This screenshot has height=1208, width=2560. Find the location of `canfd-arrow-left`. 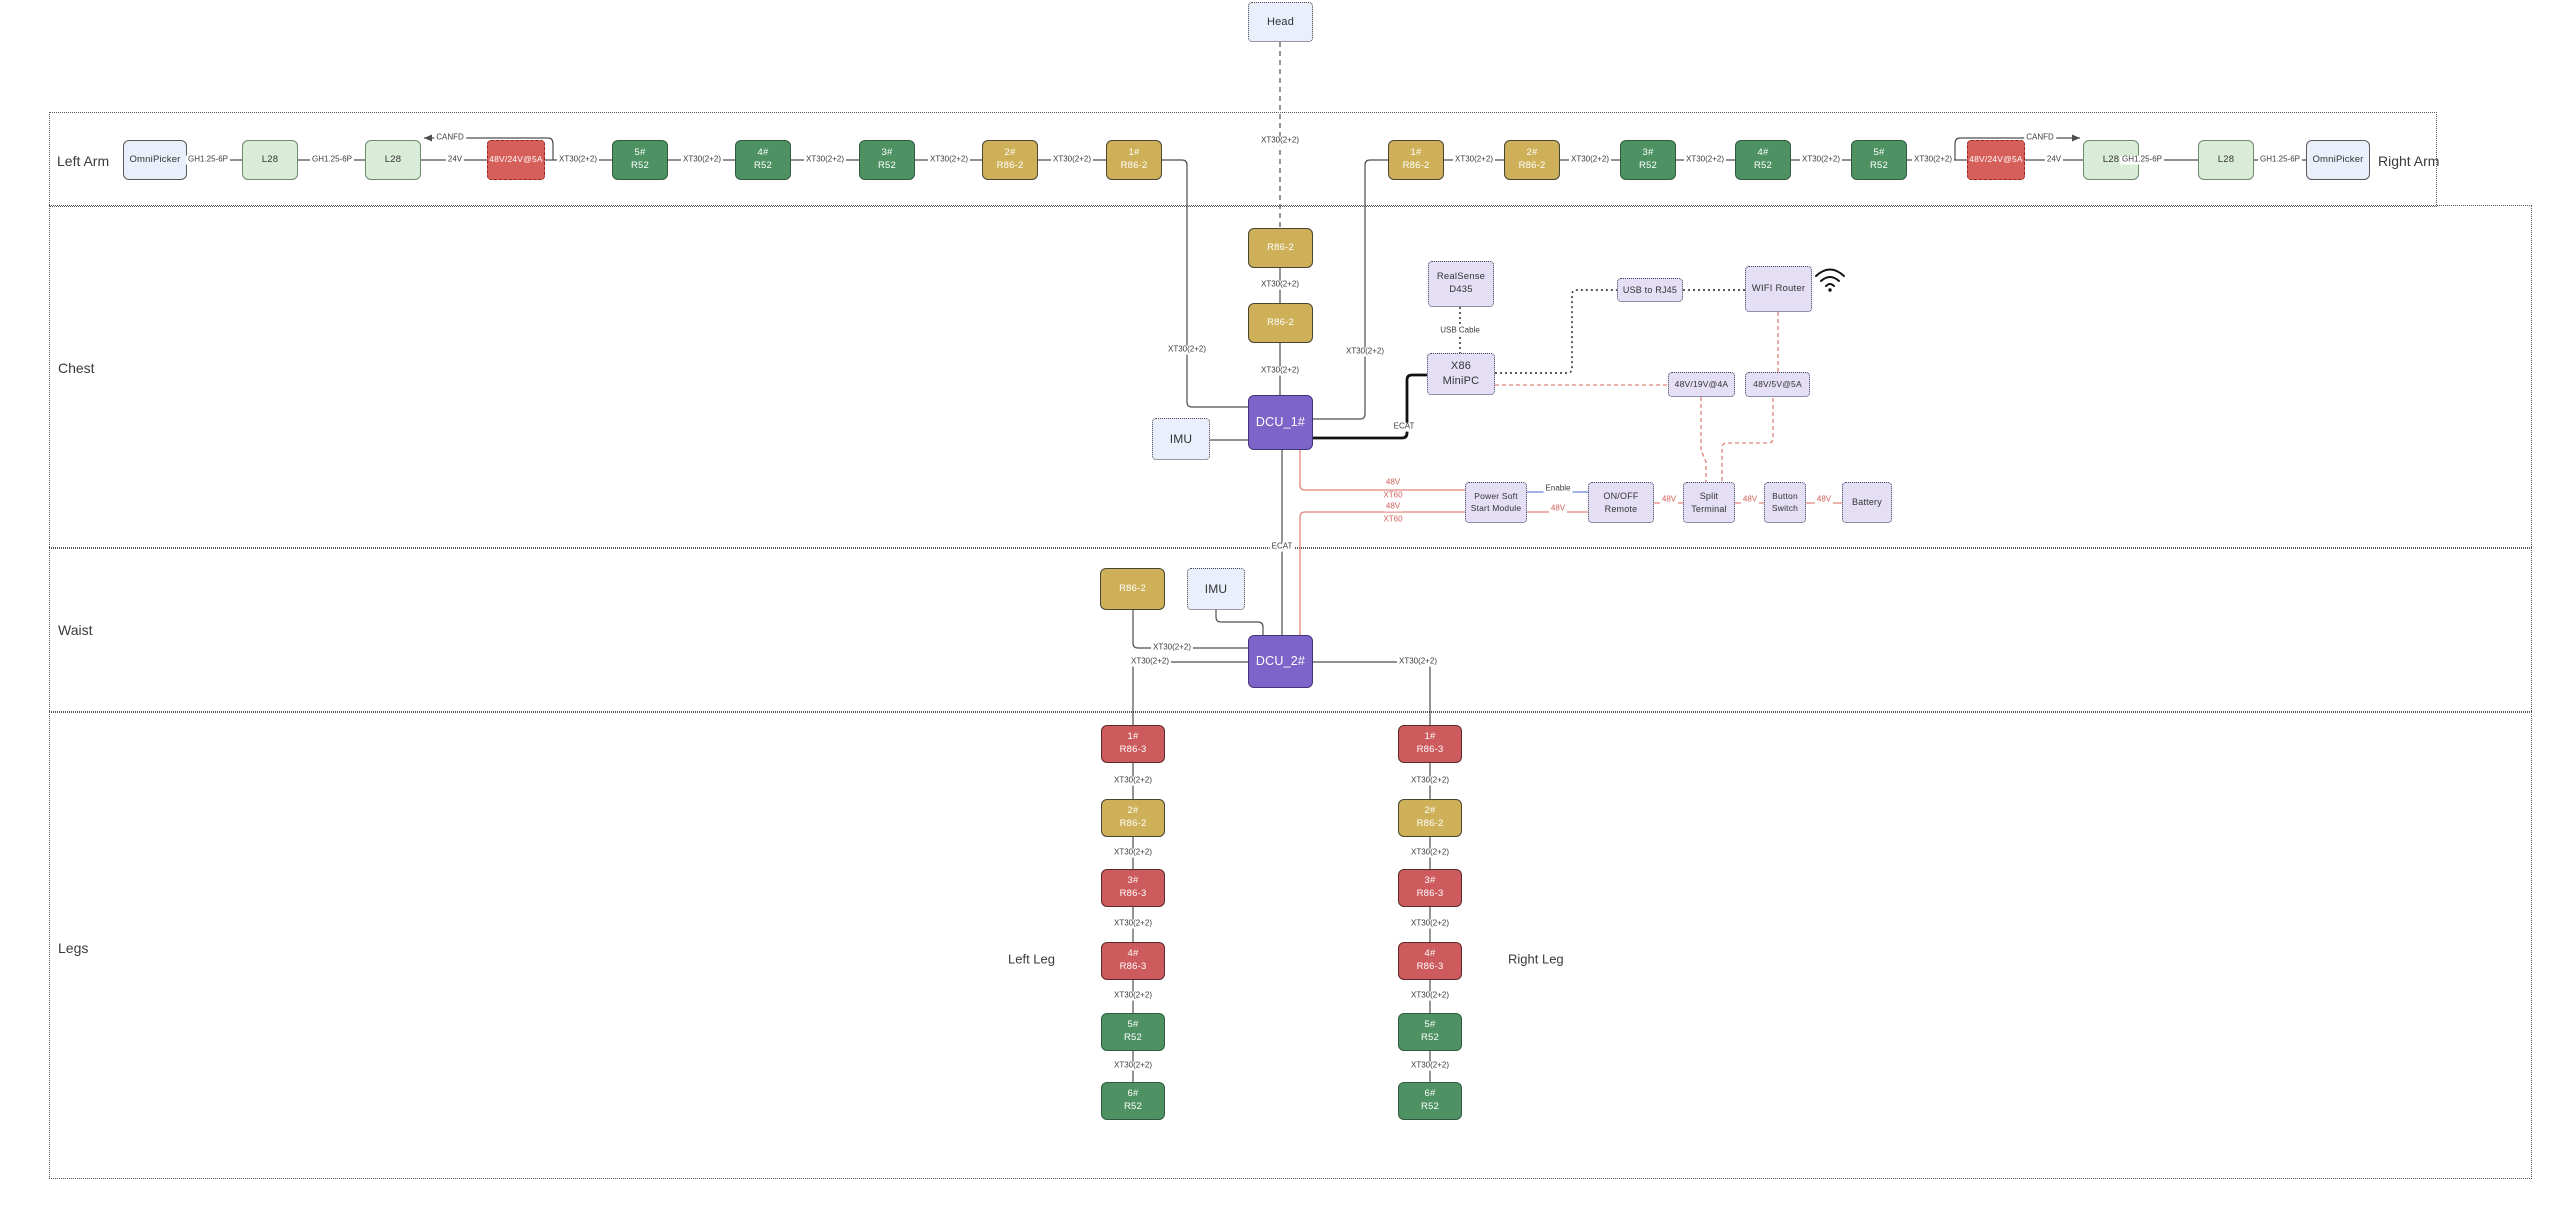

canfd-arrow-left is located at coordinates (428, 138).